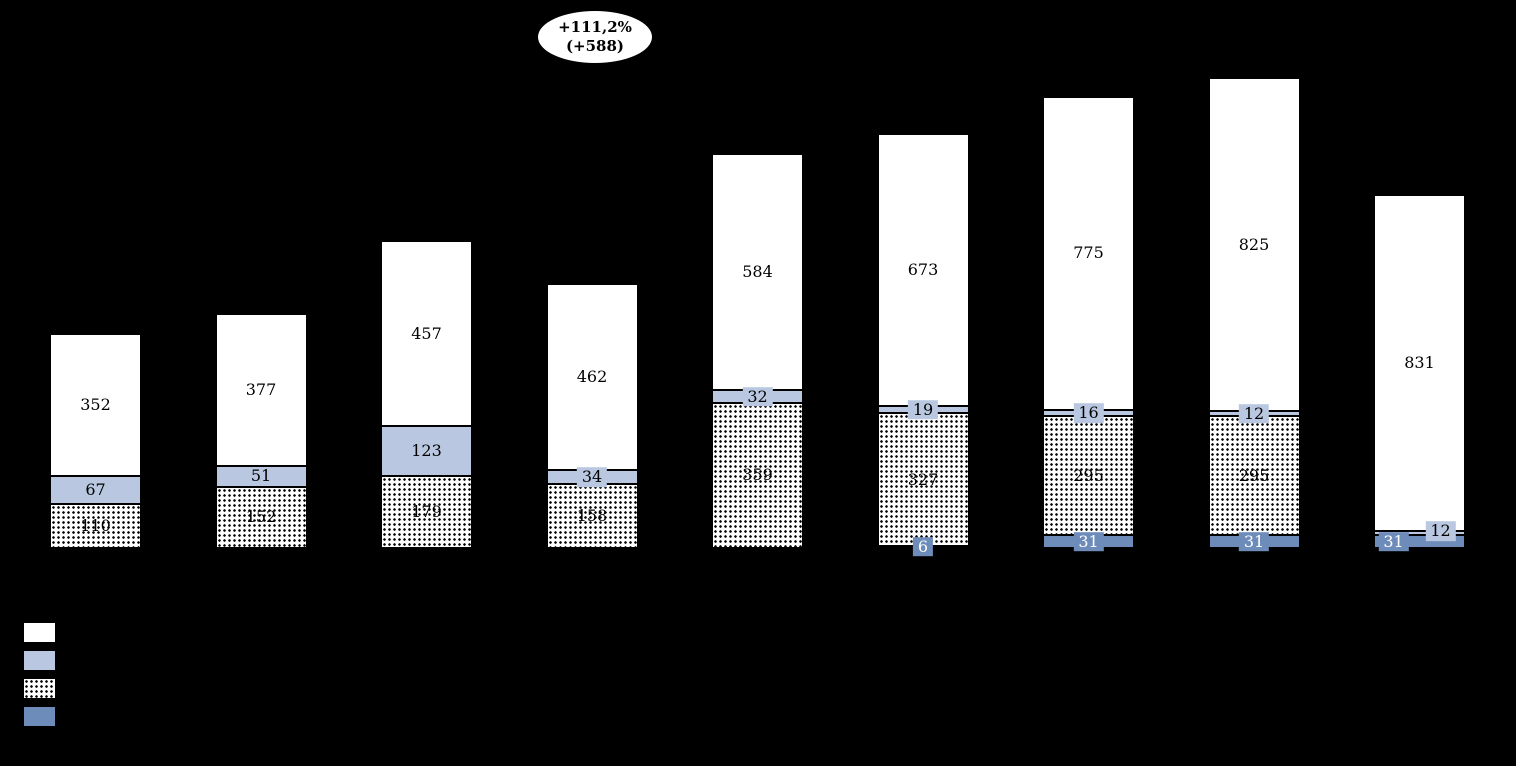 Image resolution: width=1516 pixels, height=766 pixels. I want to click on bar-2-value-light_blue: 51, so click(261, 476).